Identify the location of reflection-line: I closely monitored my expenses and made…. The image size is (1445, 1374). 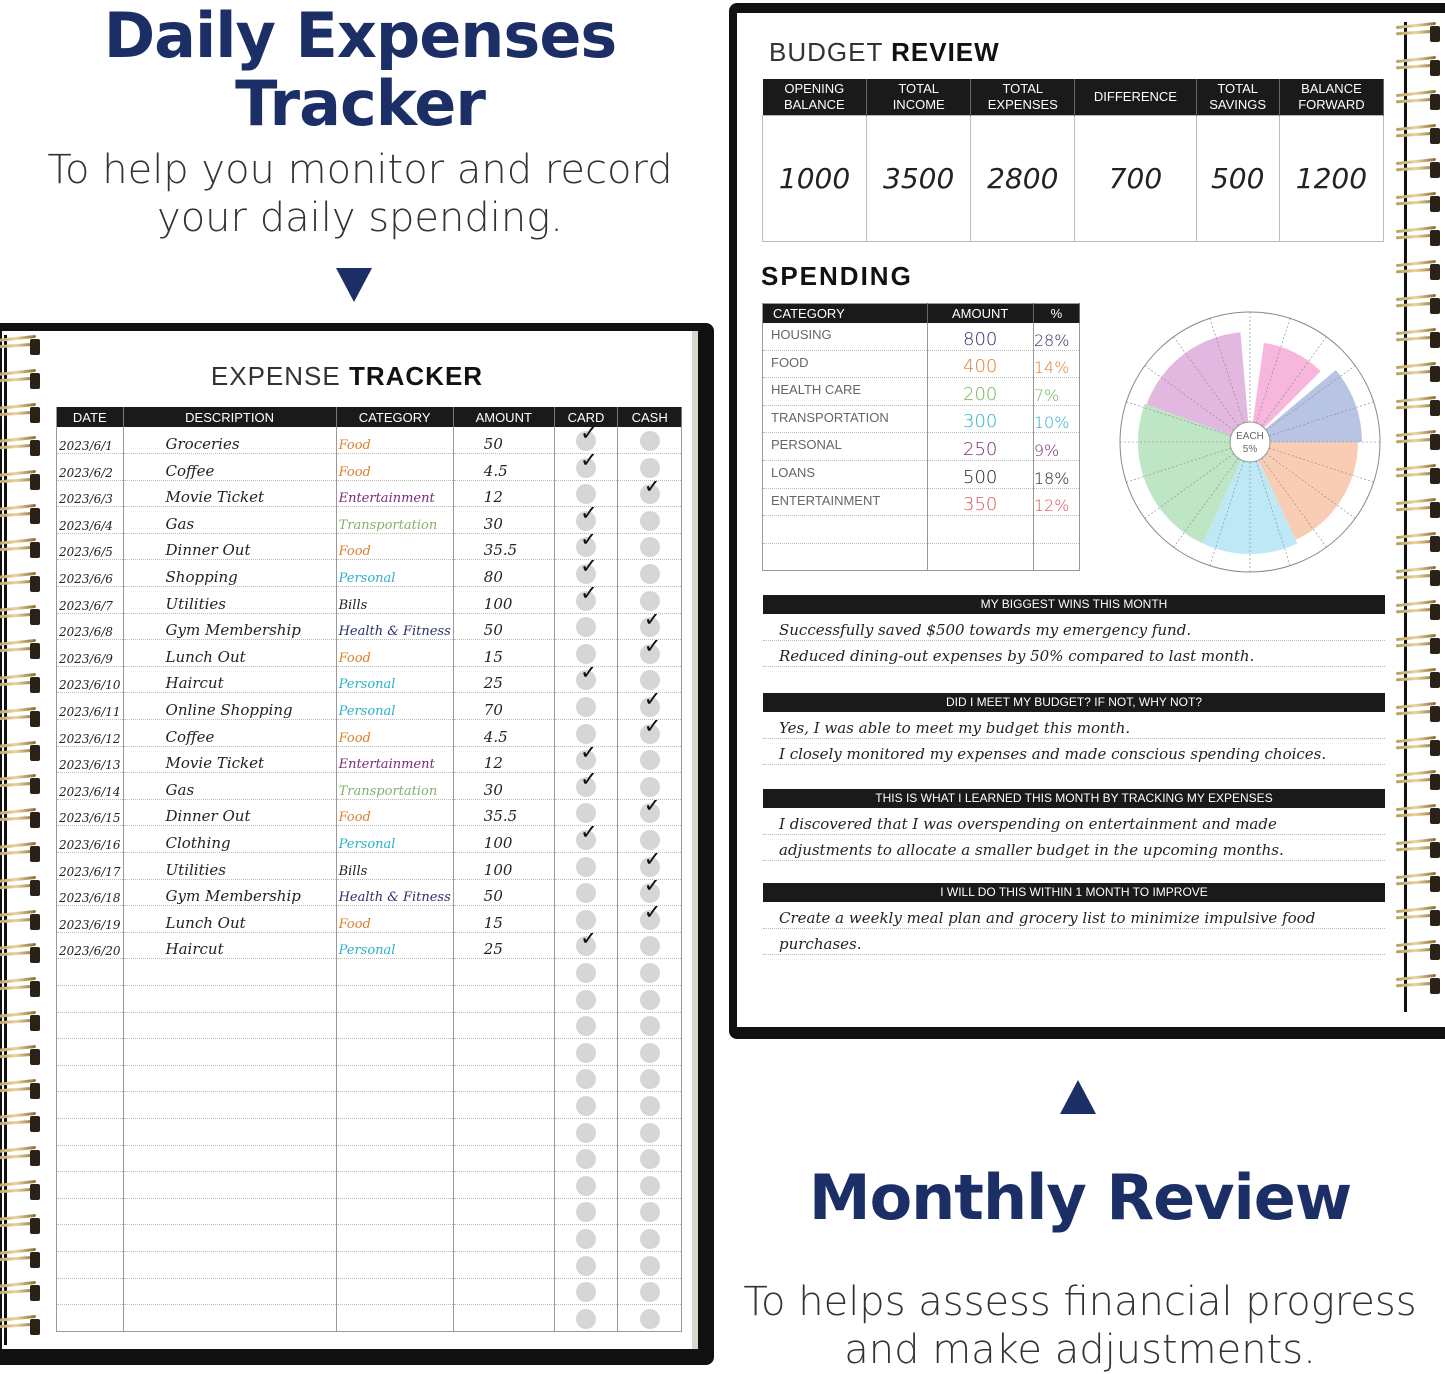
(1074, 752).